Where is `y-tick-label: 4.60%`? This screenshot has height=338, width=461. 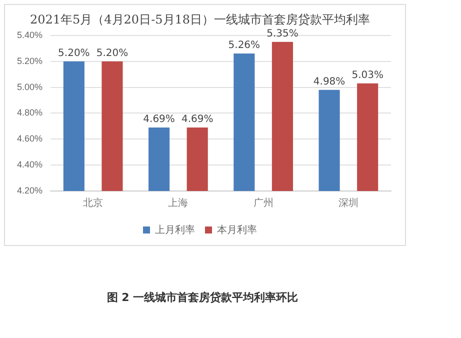 y-tick-label: 4.60% is located at coordinates (29, 139).